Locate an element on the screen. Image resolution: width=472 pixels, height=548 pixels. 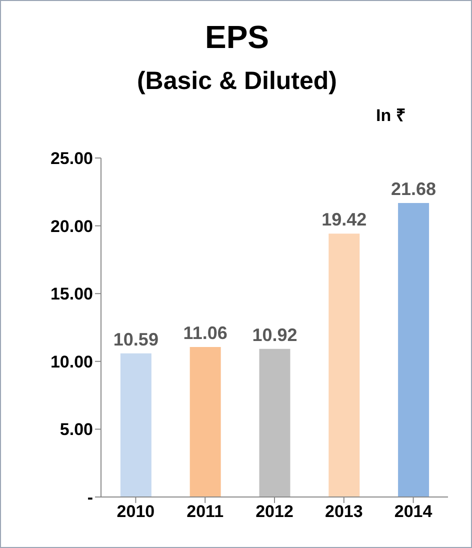
data-label: 19.42 is located at coordinates (344, 220).